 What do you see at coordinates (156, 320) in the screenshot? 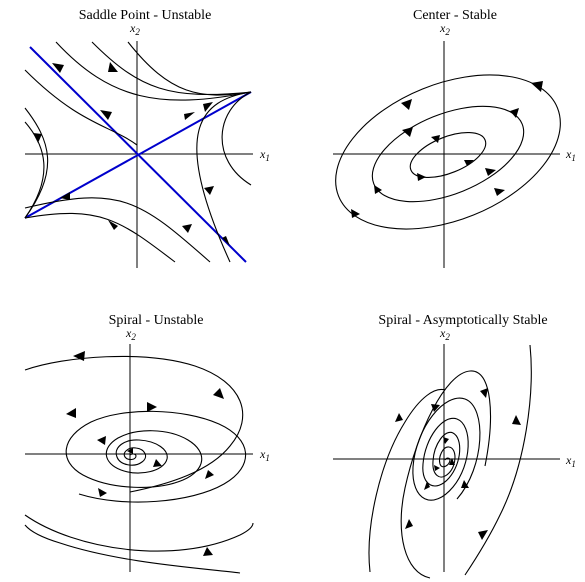
I see `spiral-unstable-title: Spiral - Unstable` at bounding box center [156, 320].